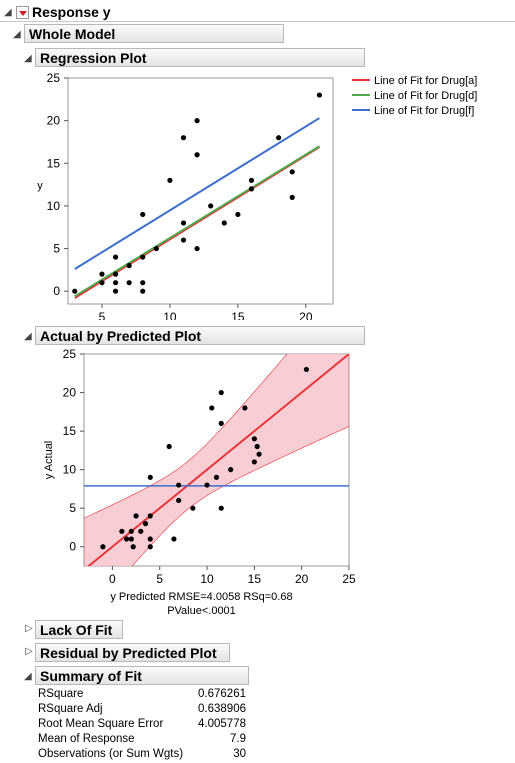 This screenshot has width=515, height=763. Describe the element at coordinates (28, 336) in the screenshot. I see `actual-by-predicted-disclosure-icon: ◢` at that location.